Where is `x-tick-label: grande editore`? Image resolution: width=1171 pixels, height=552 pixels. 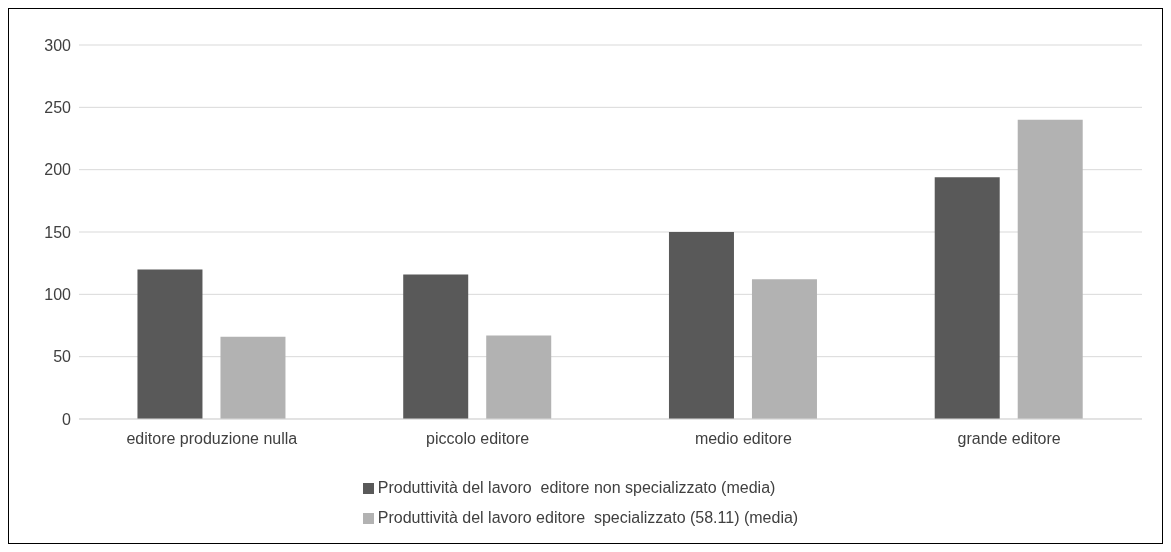 x-tick-label: grande editore is located at coordinates (1009, 439).